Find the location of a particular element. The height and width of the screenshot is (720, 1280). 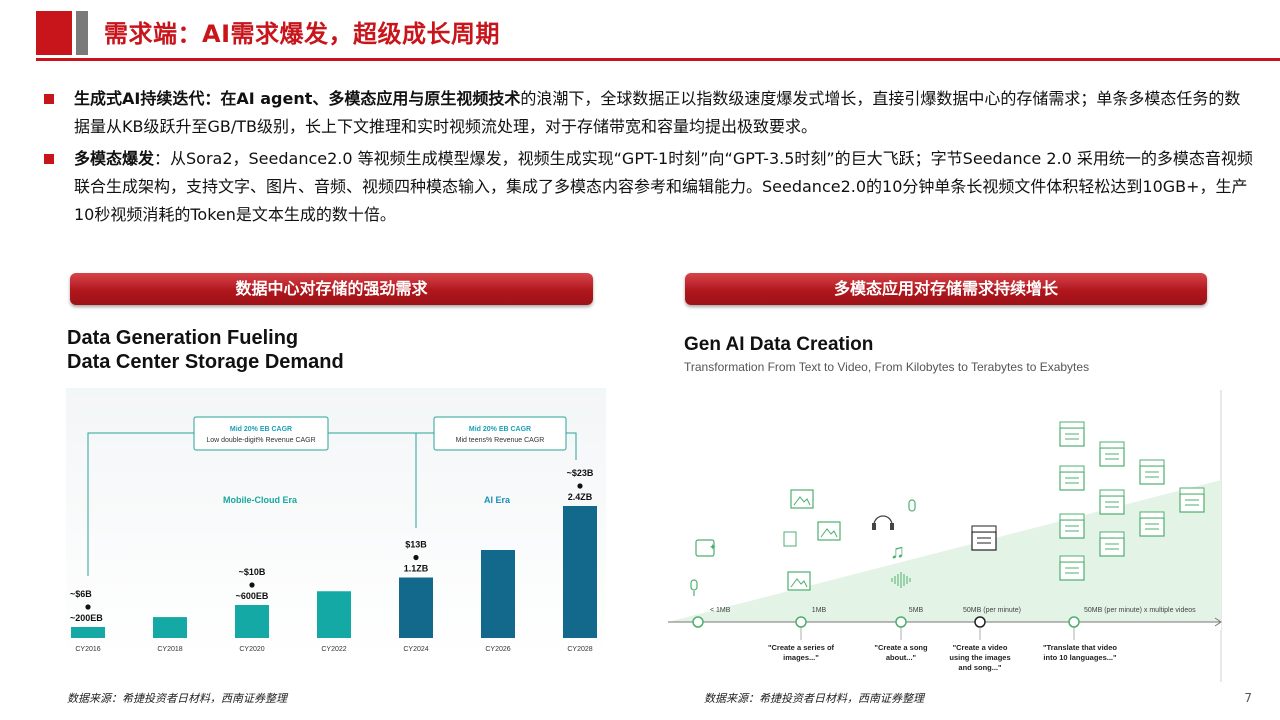

bar-cy2026 is located at coordinates (498, 594).